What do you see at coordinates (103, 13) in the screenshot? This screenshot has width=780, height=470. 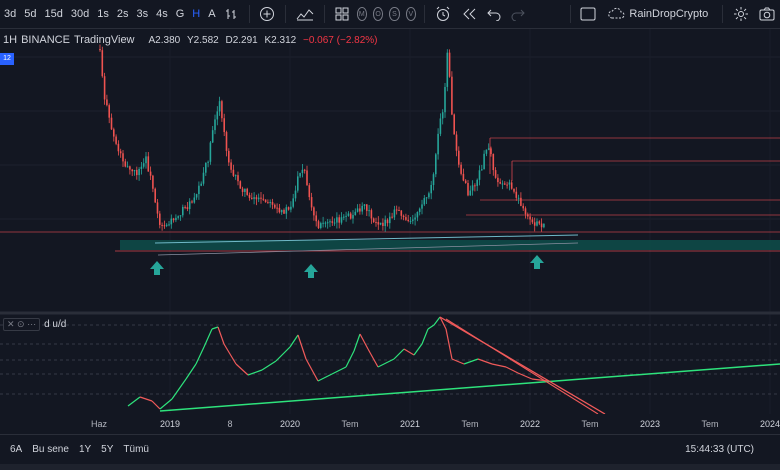 I see `timeframe-1s: 1s` at bounding box center [103, 13].